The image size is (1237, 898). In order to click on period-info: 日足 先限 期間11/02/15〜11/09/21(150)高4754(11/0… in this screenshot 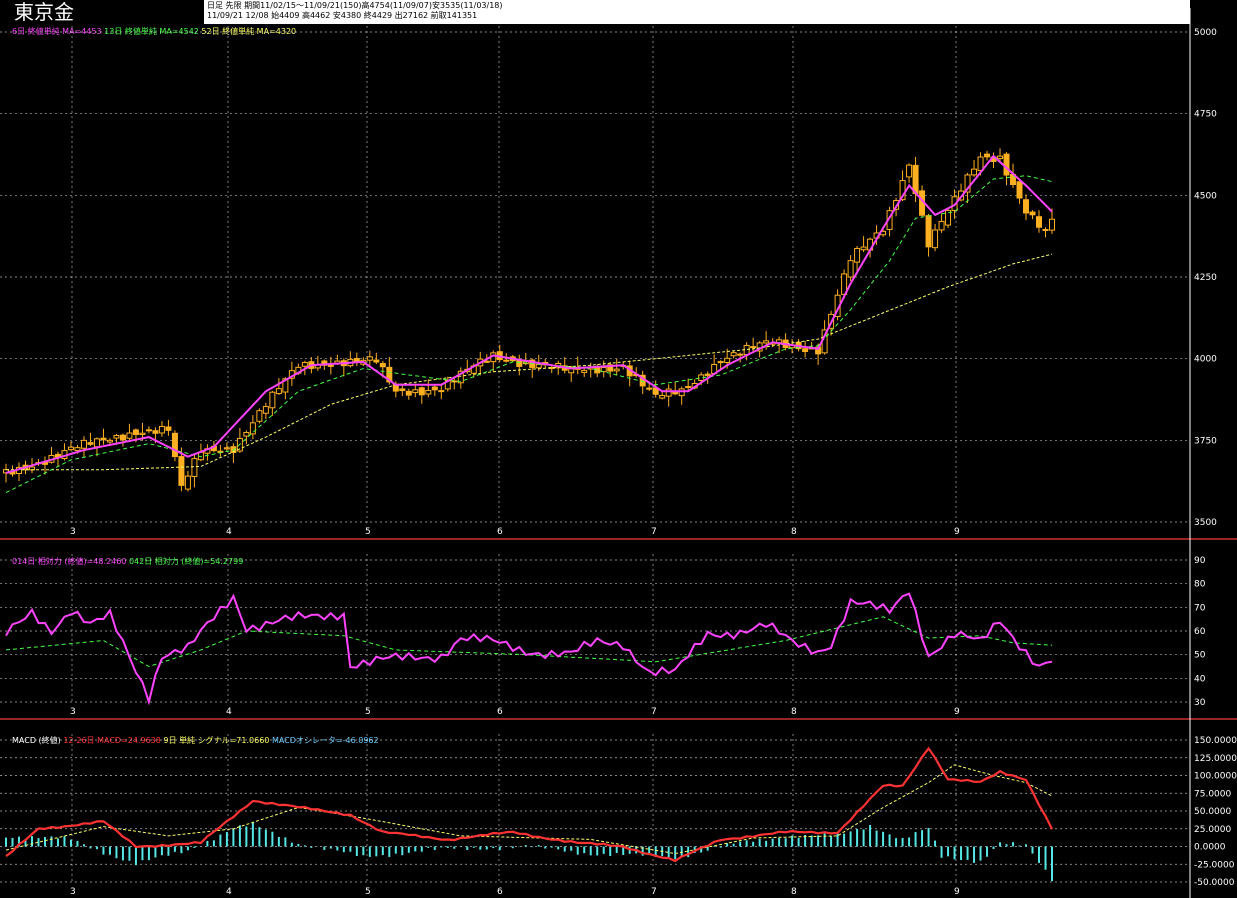, I will do `click(355, 5)`.